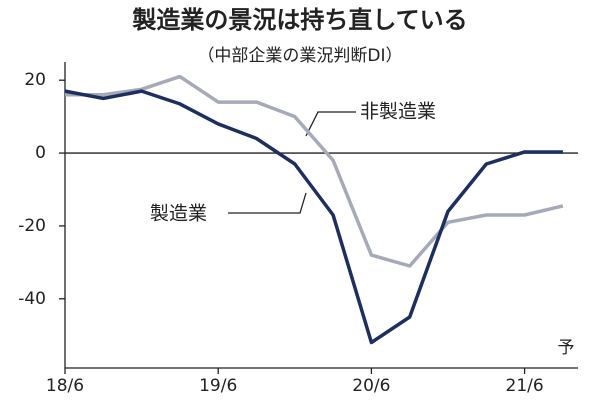 This screenshot has height=413, width=596. Describe the element at coordinates (65, 386) in the screenshot. I see `x-tick-label: 18/6` at that location.